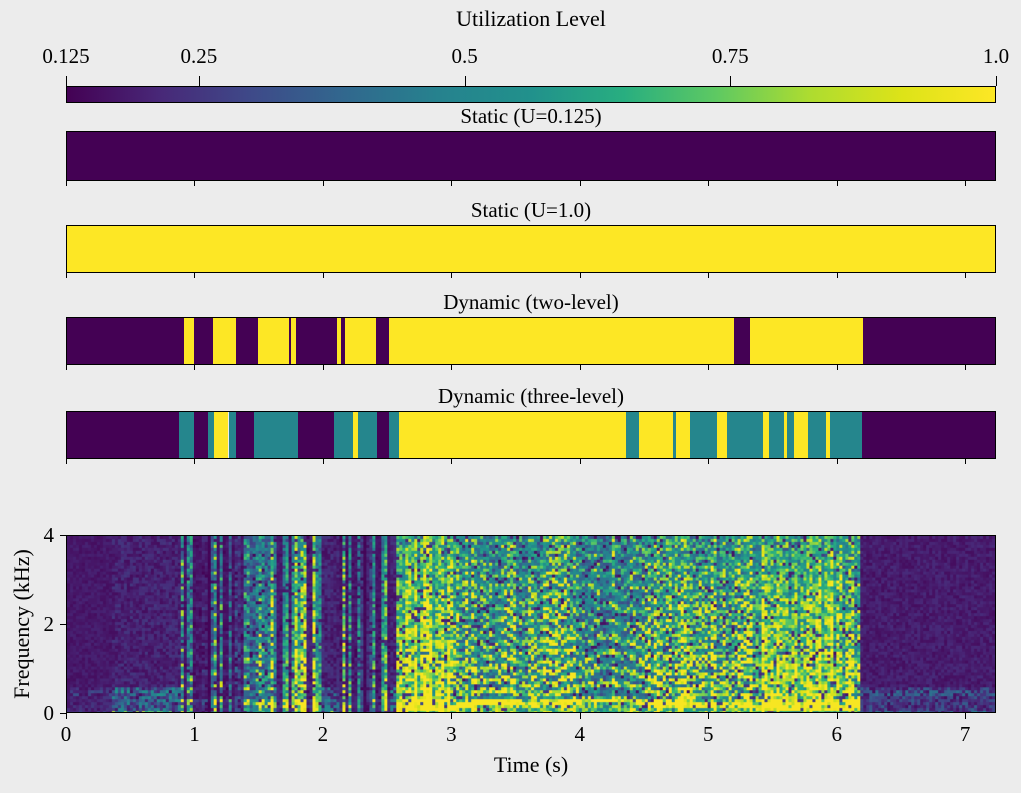 The image size is (1021, 793). I want to click on colorbar-tick-label: 0.75, so click(730, 56).